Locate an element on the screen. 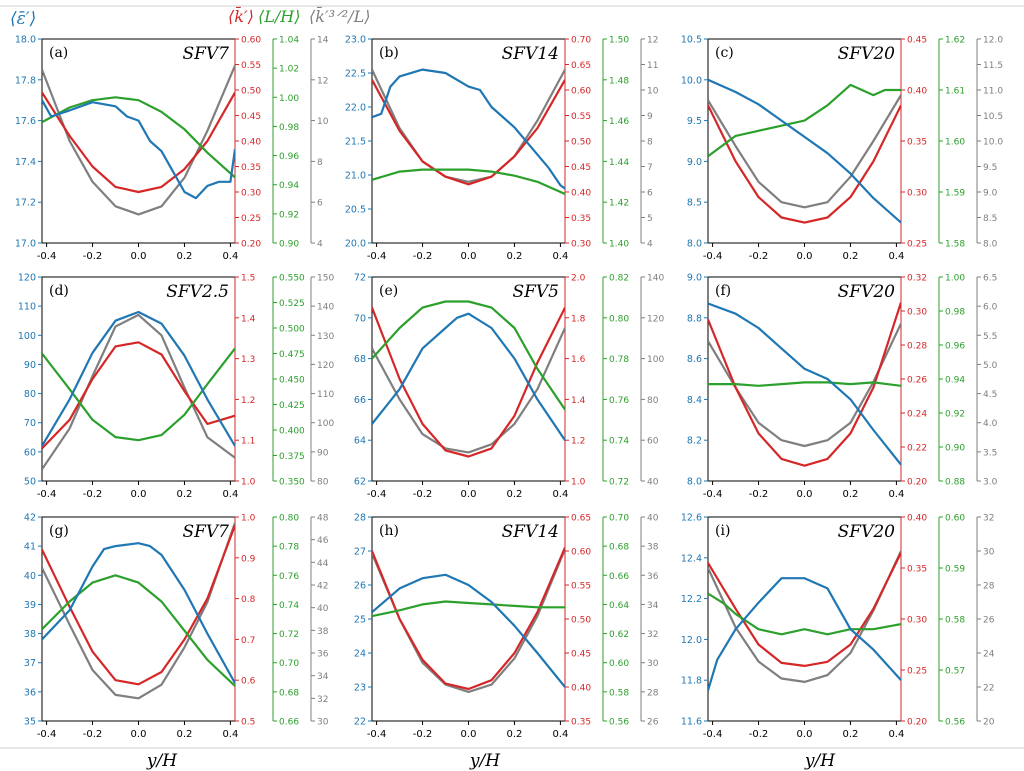 Image resolution: width=1024 pixels, height=771 pixels. panel-label: (h) is located at coordinates (389, 531).